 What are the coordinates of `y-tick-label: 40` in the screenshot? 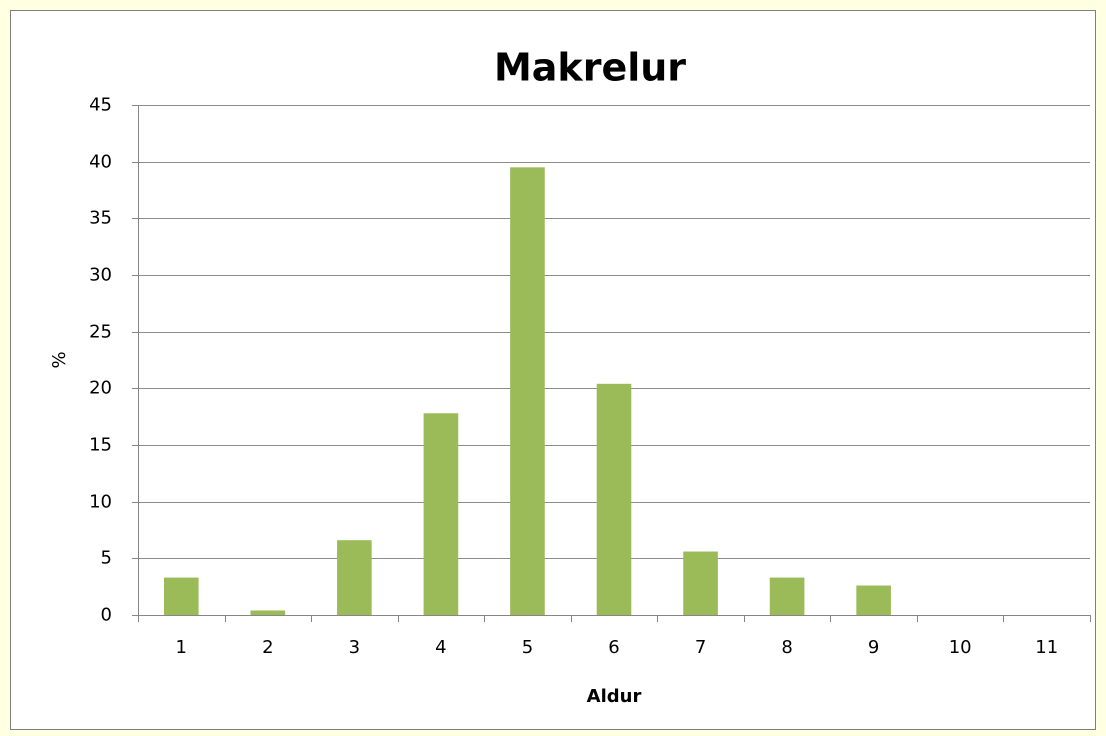 It's located at (100, 162).